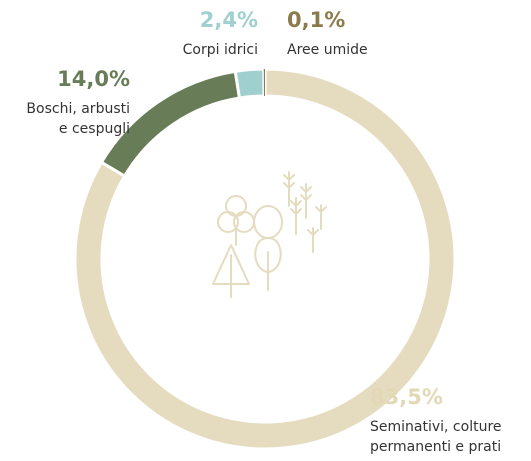  I want to click on value-label: 14,0%, so click(93, 79).